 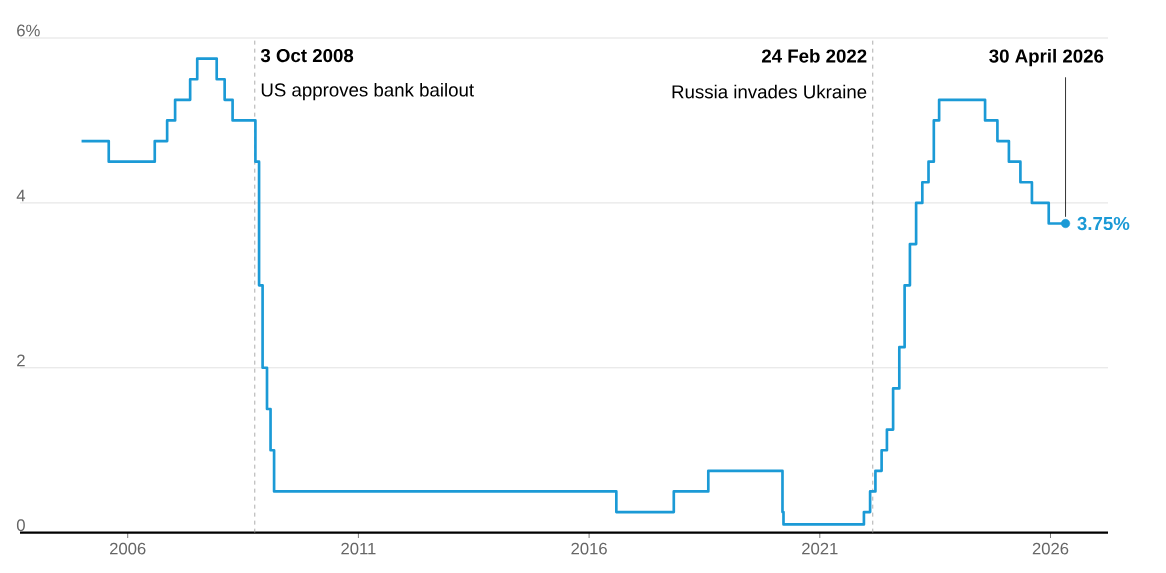 I want to click on y-tick-label: 0, so click(x=20, y=525).